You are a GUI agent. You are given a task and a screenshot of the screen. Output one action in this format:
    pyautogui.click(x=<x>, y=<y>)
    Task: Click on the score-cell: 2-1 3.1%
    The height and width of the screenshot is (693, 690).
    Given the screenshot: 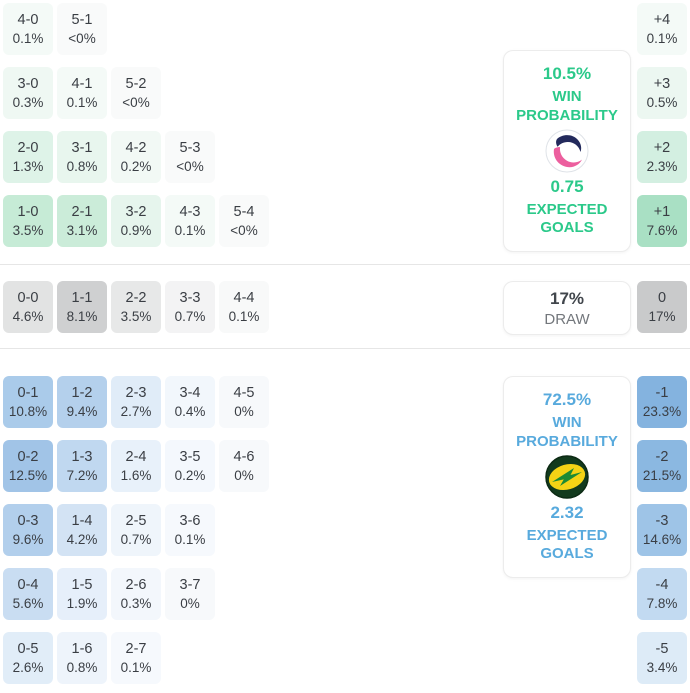 What is the action you would take?
    pyautogui.click(x=82, y=221)
    